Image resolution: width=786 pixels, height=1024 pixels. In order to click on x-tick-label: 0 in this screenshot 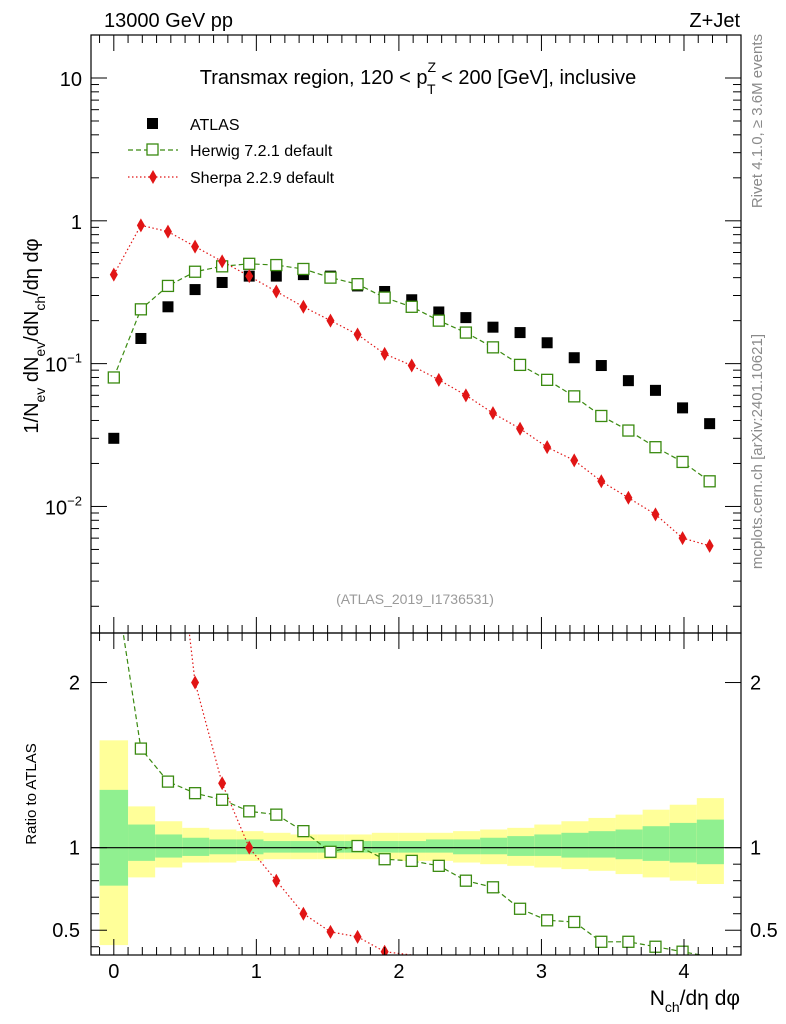, I will do `click(113, 972)`.